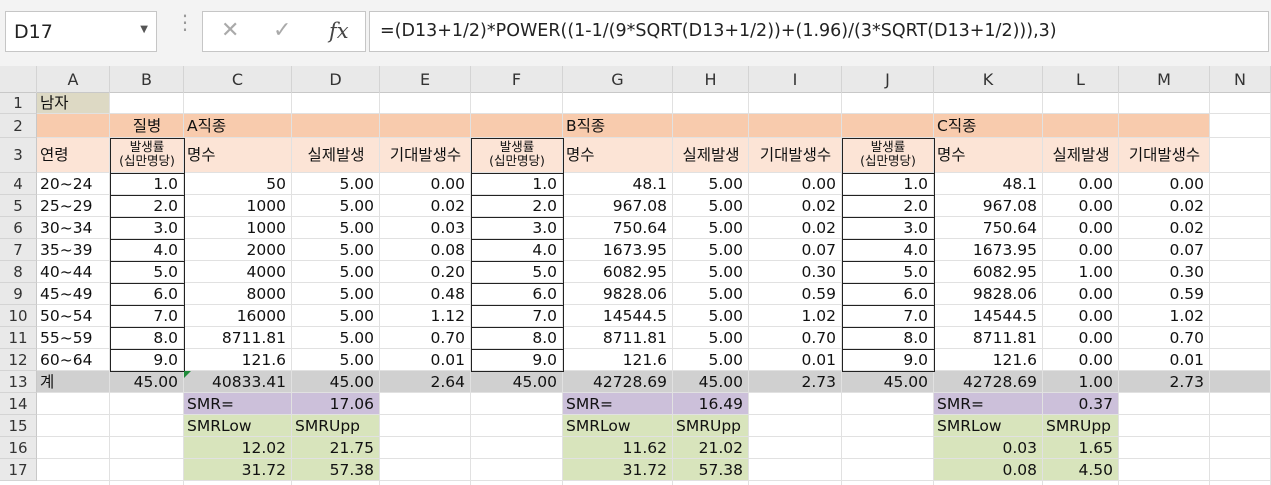 The image size is (1271, 485). Describe the element at coordinates (66, 294) in the screenshot. I see `cell-A9: 45~49` at that location.